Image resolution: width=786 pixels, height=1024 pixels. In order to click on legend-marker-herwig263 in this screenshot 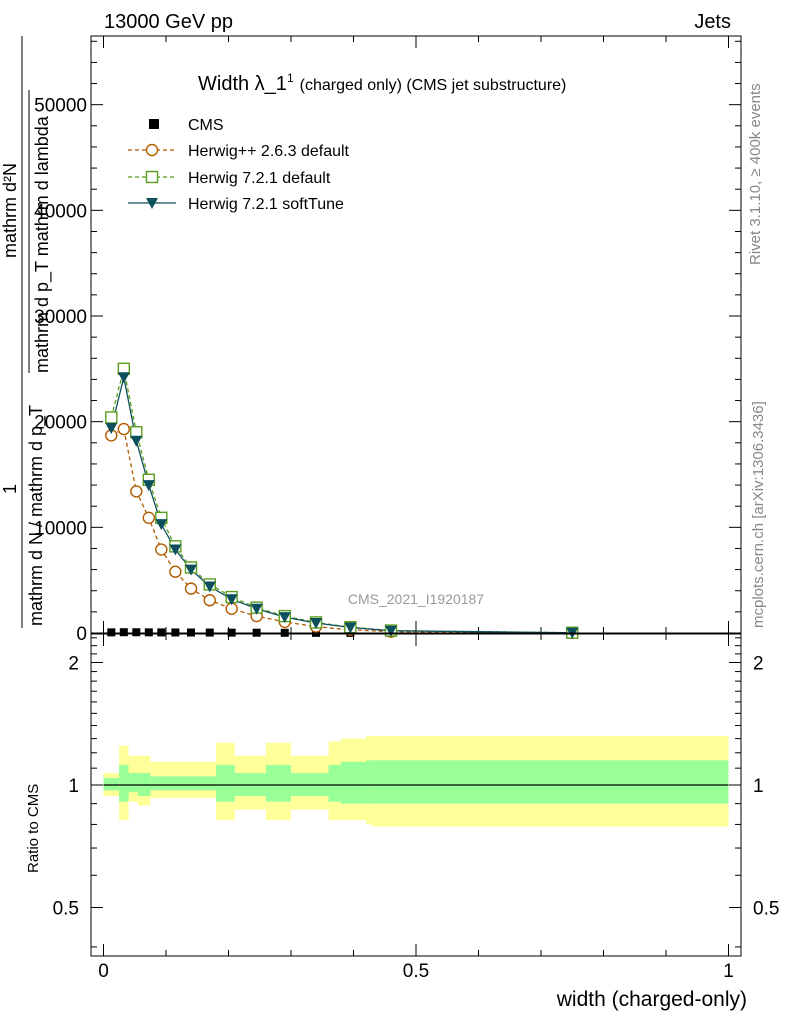, I will do `click(152, 150)`.